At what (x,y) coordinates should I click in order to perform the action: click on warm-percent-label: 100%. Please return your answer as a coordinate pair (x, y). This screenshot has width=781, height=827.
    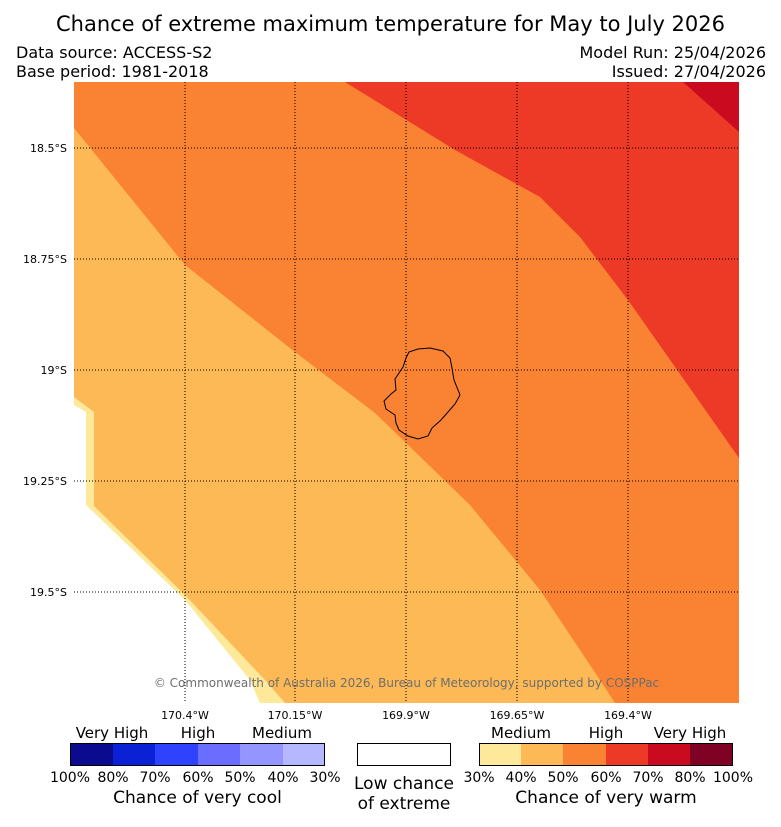
    Looking at the image, I should click on (733, 778).